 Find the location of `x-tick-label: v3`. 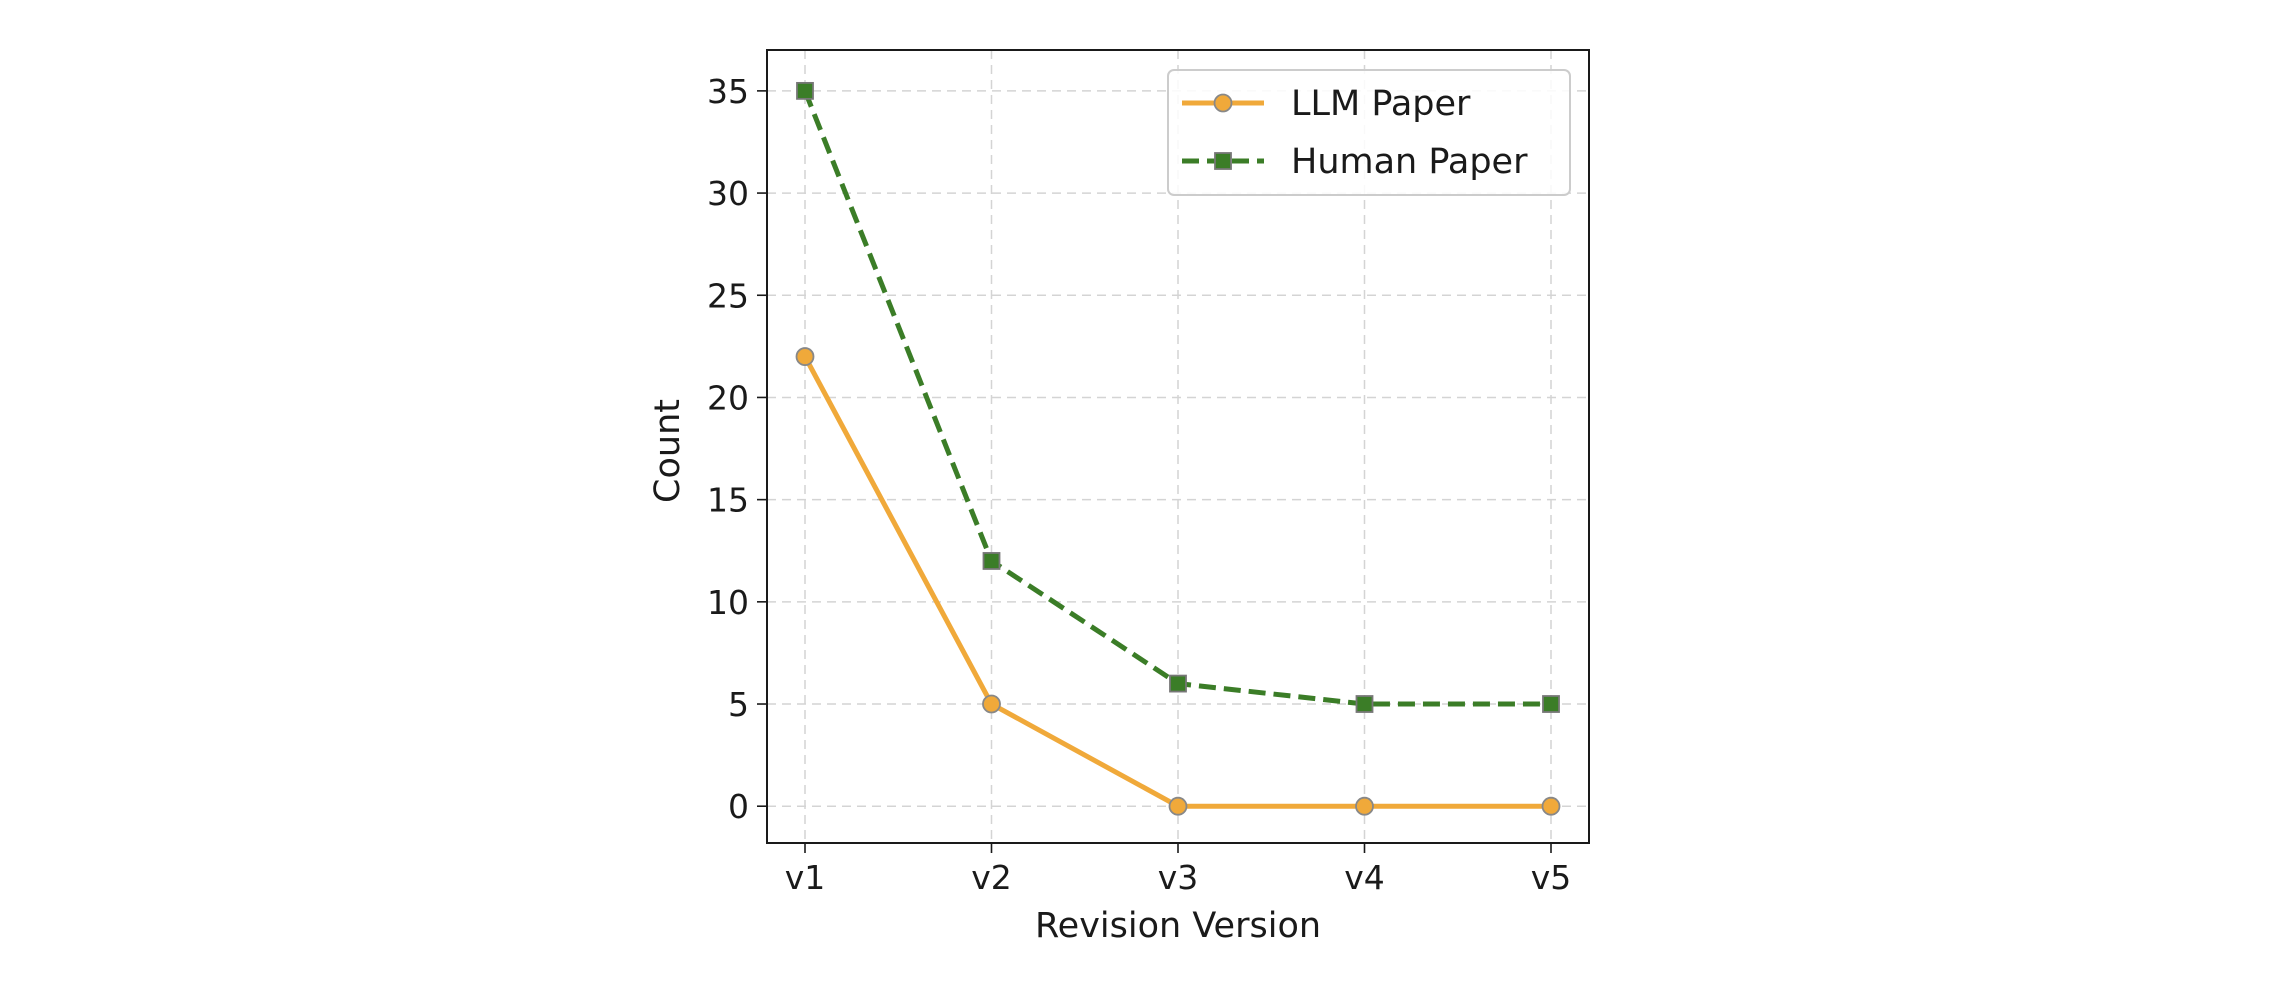

x-tick-label: v3 is located at coordinates (1178, 877).